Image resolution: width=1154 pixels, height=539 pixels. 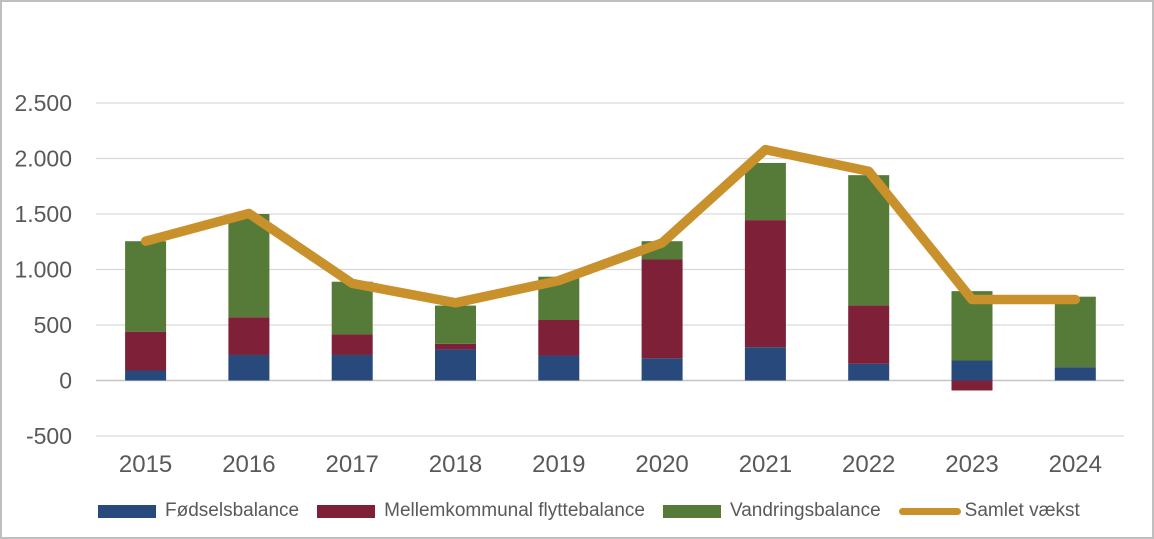 I want to click on bar-segment-2016-vandringsbalance, so click(x=249, y=266).